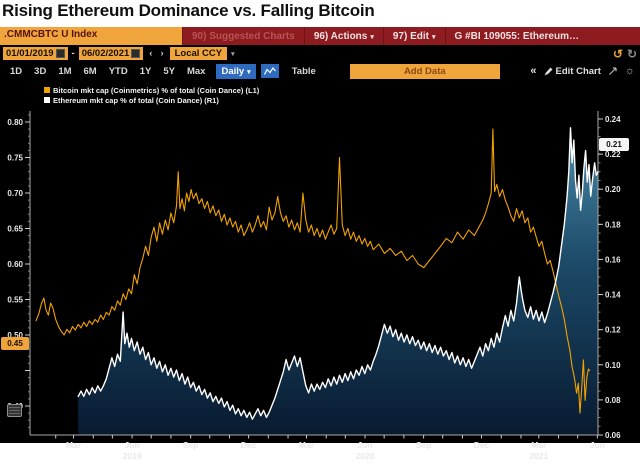 This screenshot has height=465, width=640. I want to click on pencil-icon, so click(548, 71).